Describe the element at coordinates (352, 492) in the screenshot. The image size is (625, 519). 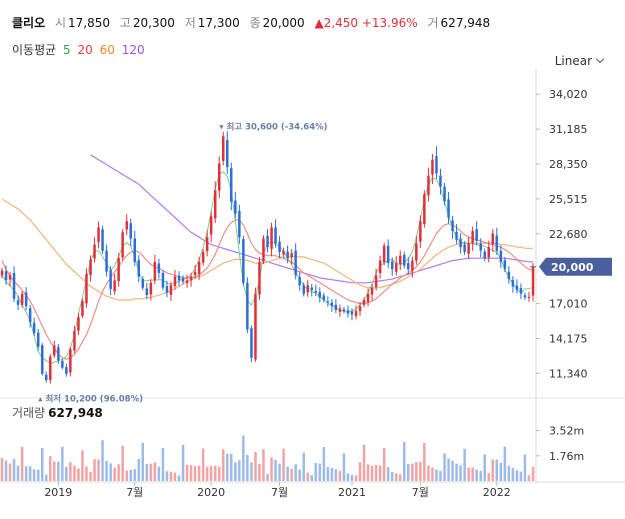
I see `x-tick-label: 2021` at that location.